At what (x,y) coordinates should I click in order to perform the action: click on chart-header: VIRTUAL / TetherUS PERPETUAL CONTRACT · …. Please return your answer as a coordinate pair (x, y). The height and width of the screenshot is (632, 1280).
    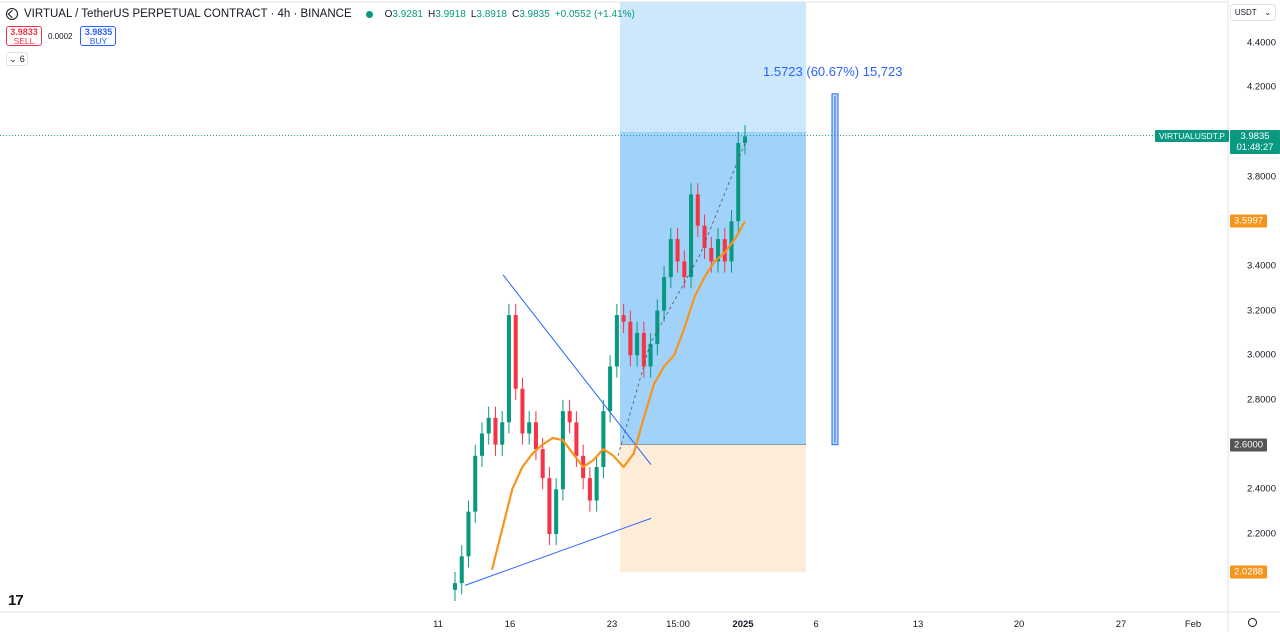
    Looking at the image, I should click on (320, 14).